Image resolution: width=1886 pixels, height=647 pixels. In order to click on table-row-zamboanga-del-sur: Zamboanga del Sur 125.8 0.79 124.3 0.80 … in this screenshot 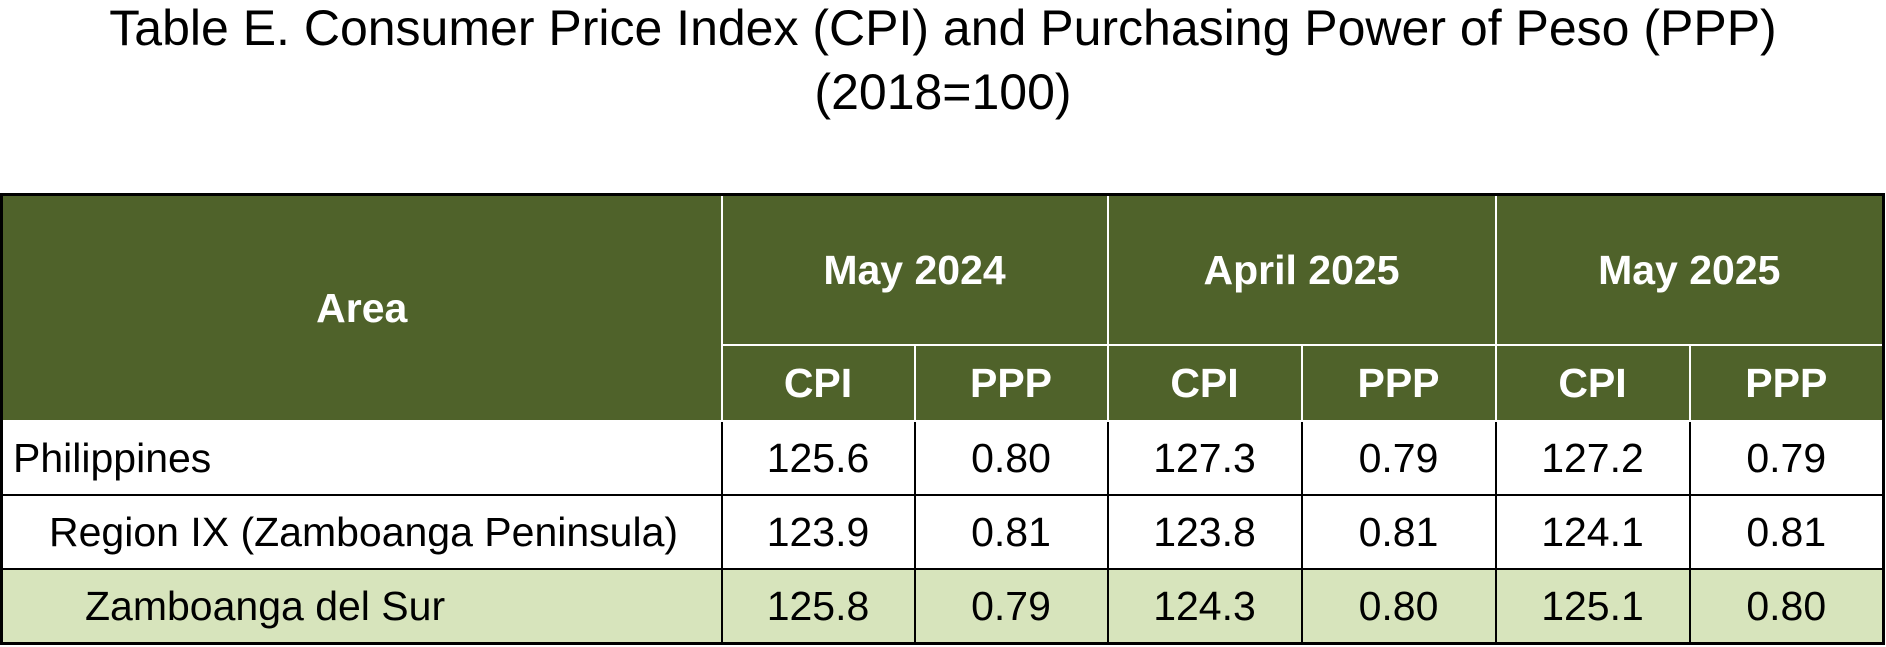, I will do `click(943, 606)`.